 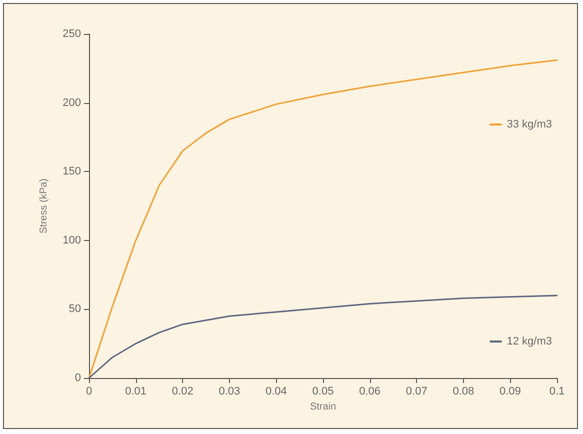 What do you see at coordinates (276, 392) in the screenshot?
I see `x-tick-label: 0.04` at bounding box center [276, 392].